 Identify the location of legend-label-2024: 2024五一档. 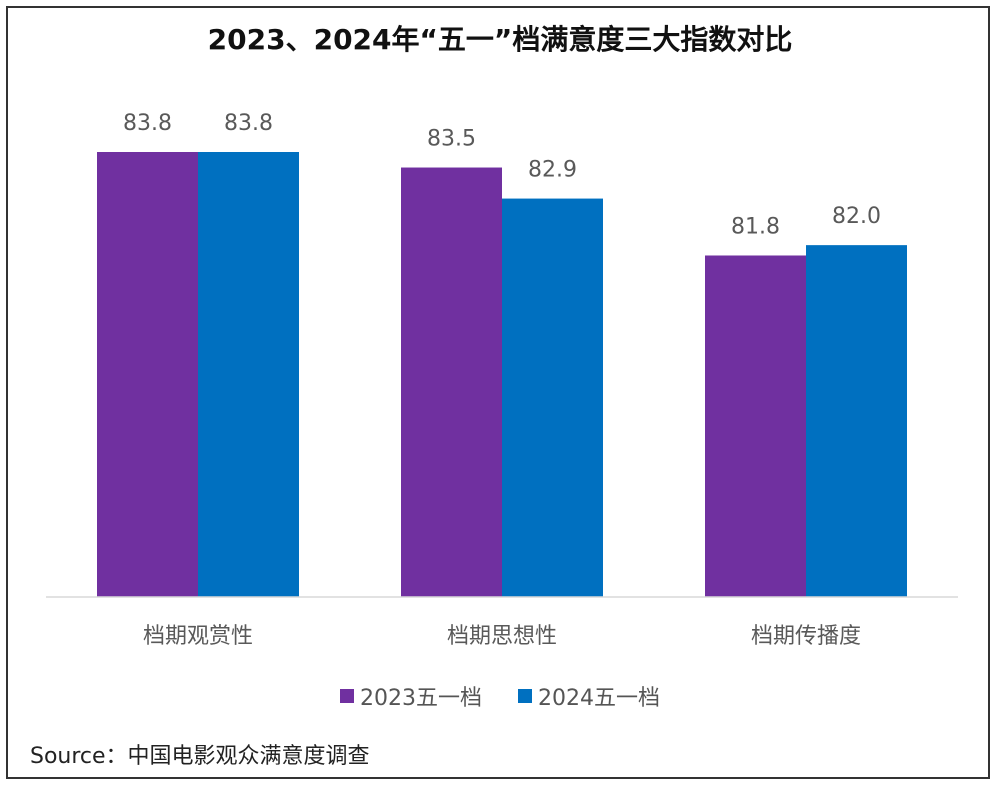
(599, 698).